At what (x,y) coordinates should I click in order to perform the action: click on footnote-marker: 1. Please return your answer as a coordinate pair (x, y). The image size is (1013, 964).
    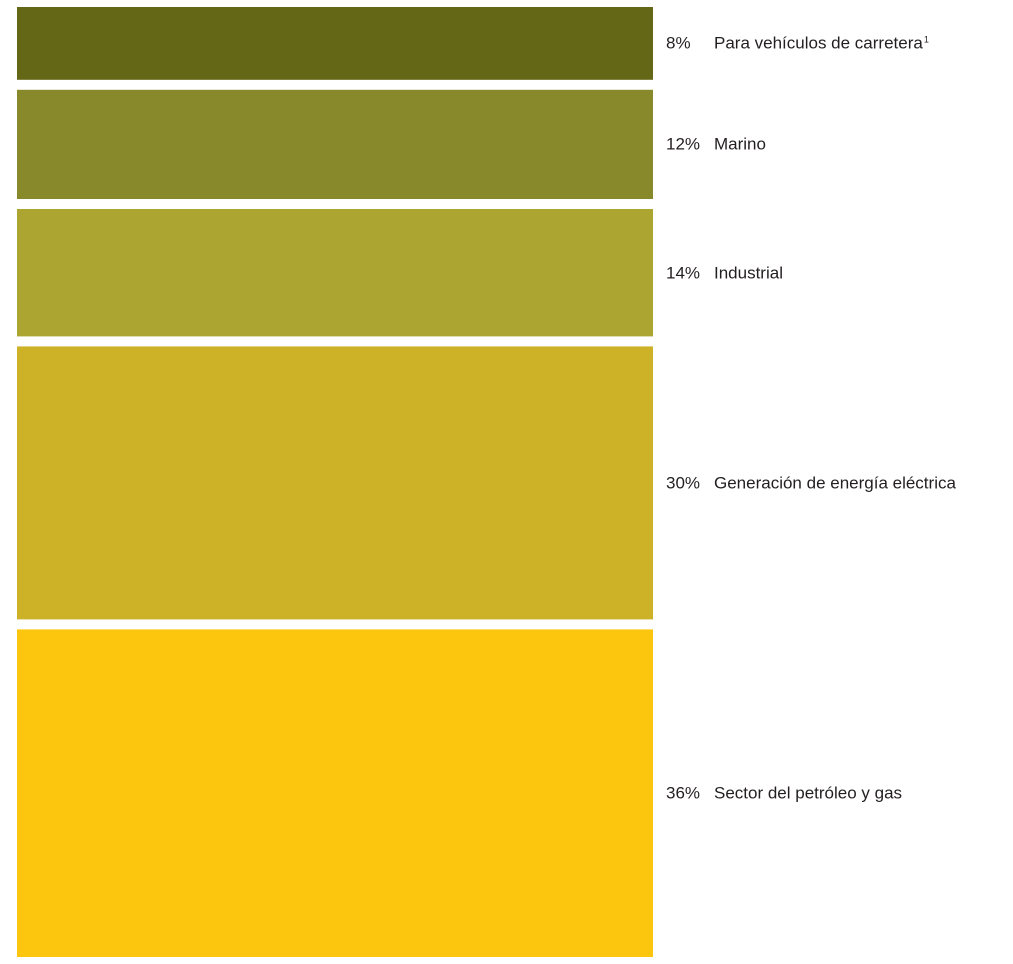
    Looking at the image, I should click on (926, 39).